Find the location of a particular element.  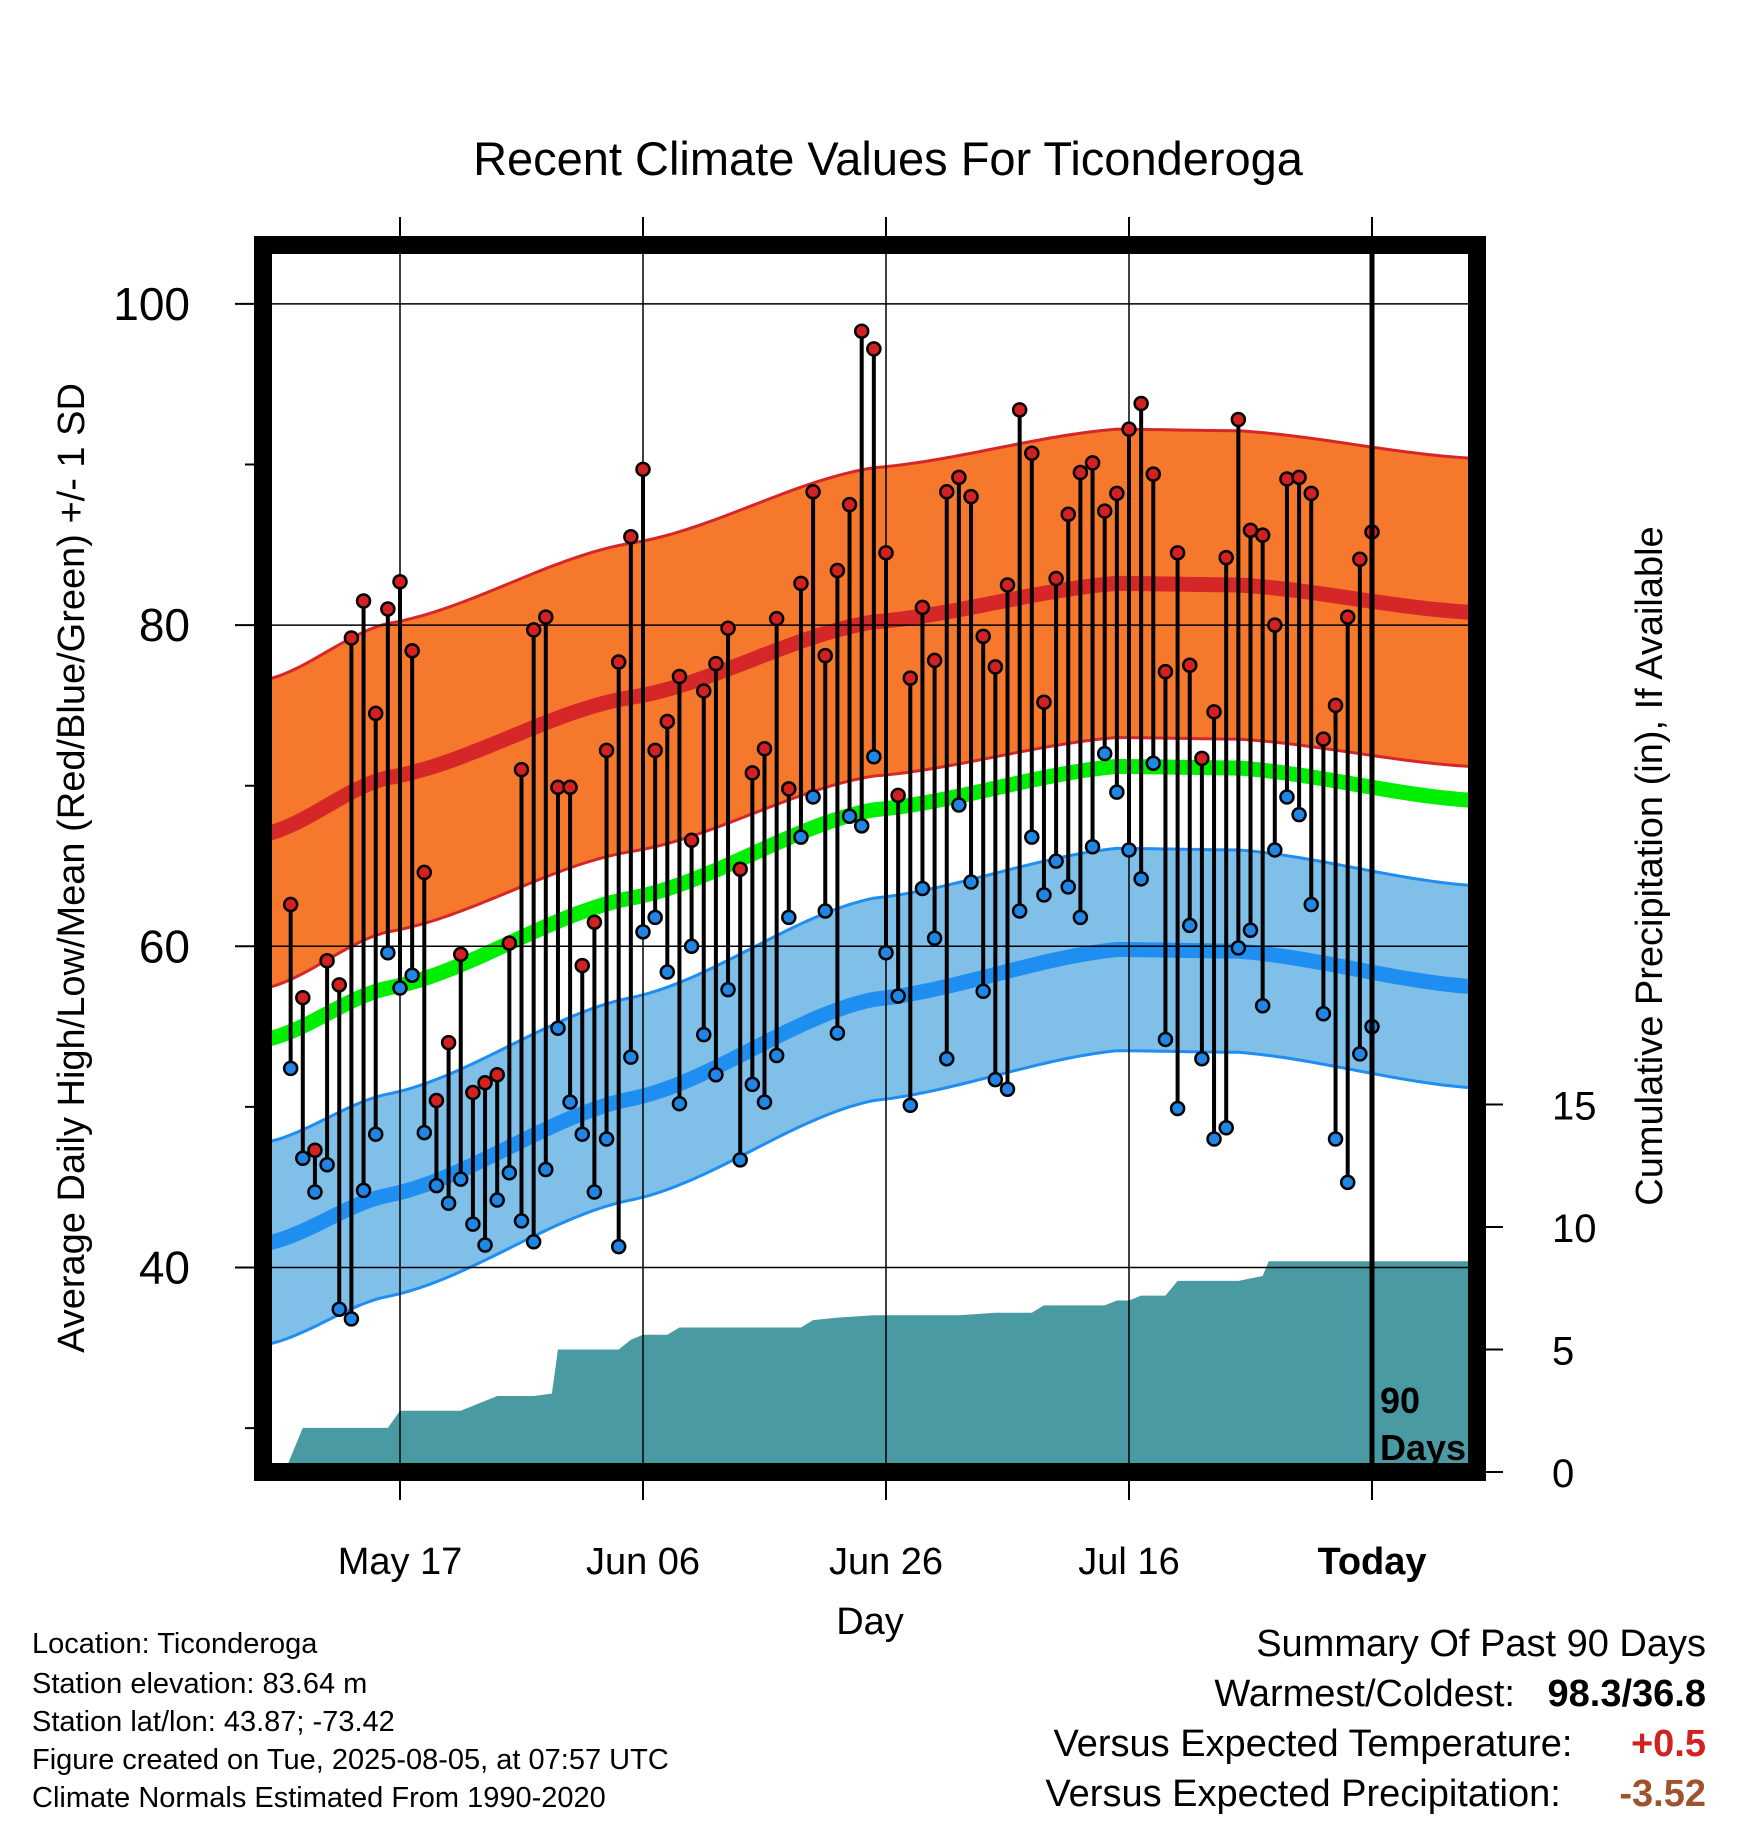

footer-normals: Climate Normals Estimated From 1990-2020 is located at coordinates (319, 1798).